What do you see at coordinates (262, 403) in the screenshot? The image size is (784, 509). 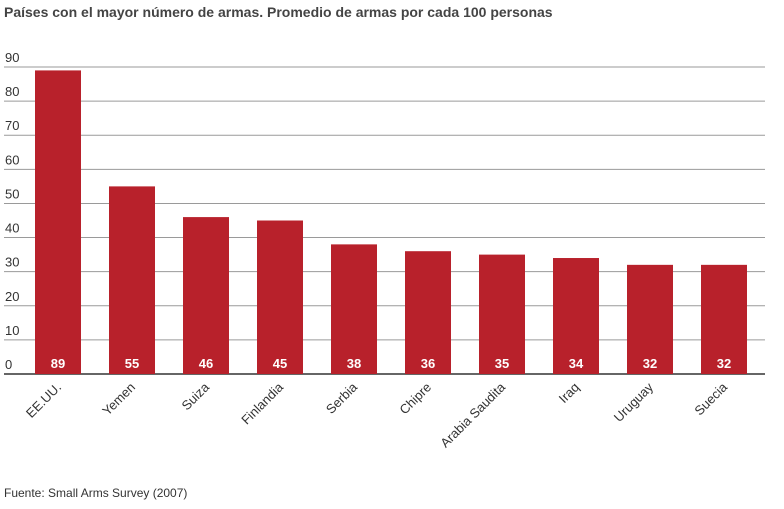 I see `x-tick-label: Finlandia` at bounding box center [262, 403].